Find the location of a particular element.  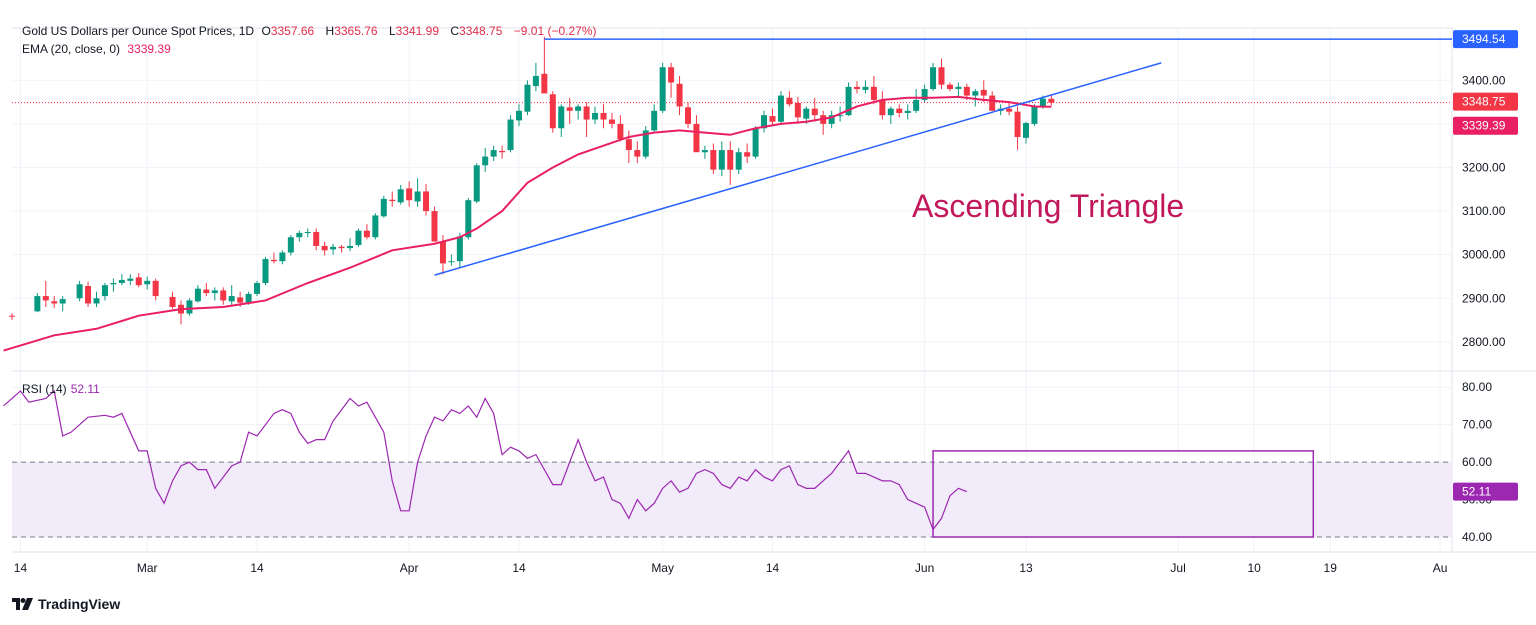

badge-text: 3494.54 is located at coordinates (1484, 39).